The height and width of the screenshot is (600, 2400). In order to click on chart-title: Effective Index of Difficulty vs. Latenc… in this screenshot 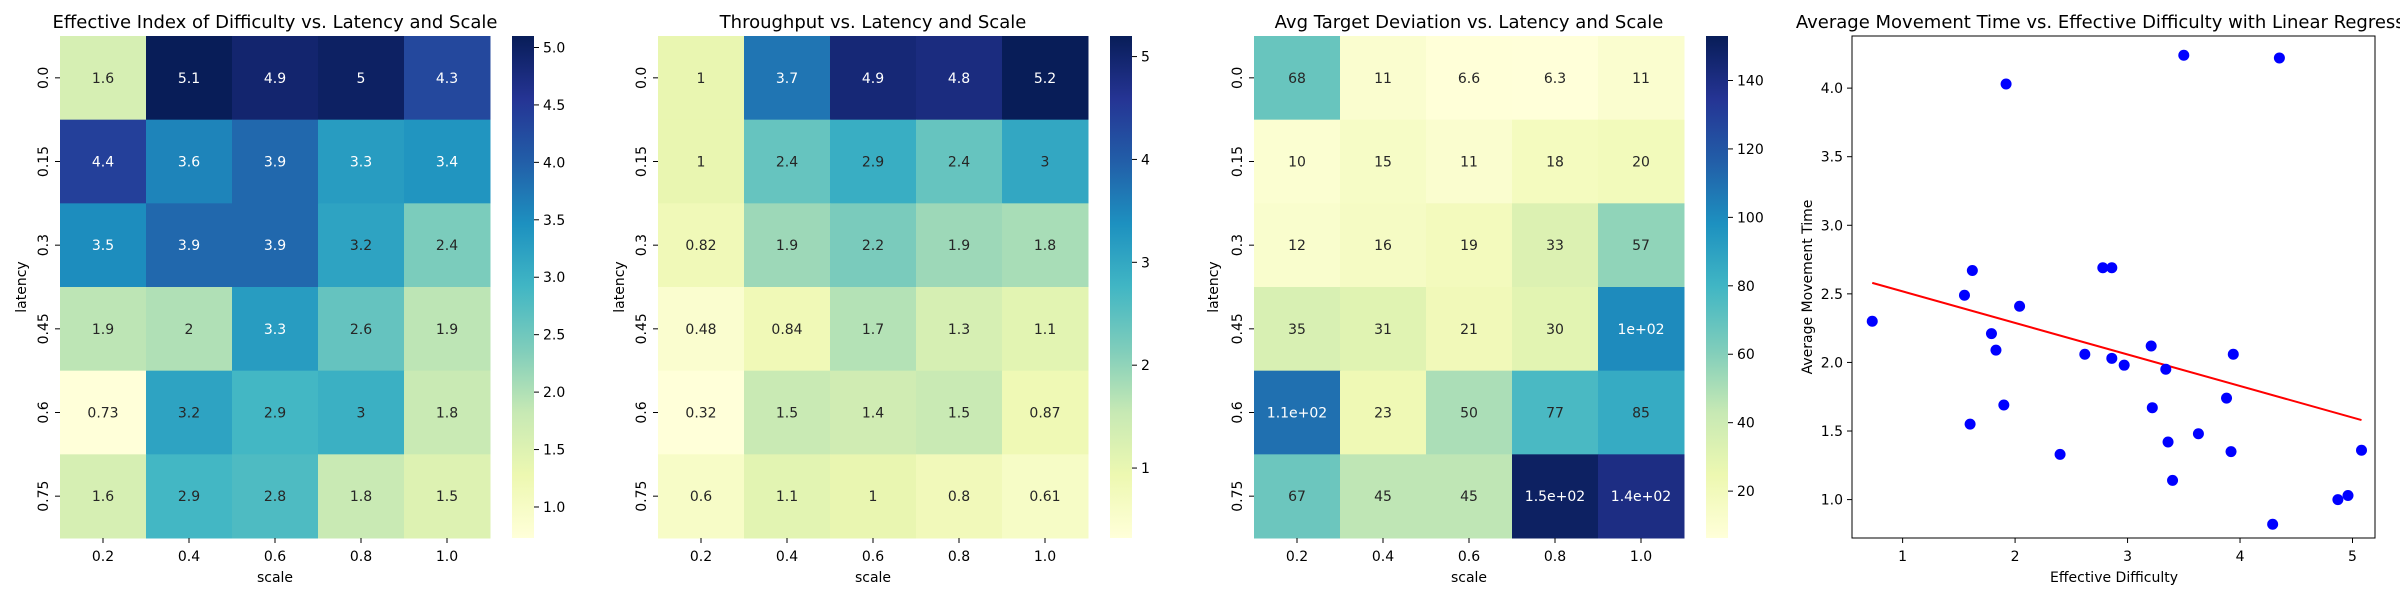, I will do `click(275, 22)`.